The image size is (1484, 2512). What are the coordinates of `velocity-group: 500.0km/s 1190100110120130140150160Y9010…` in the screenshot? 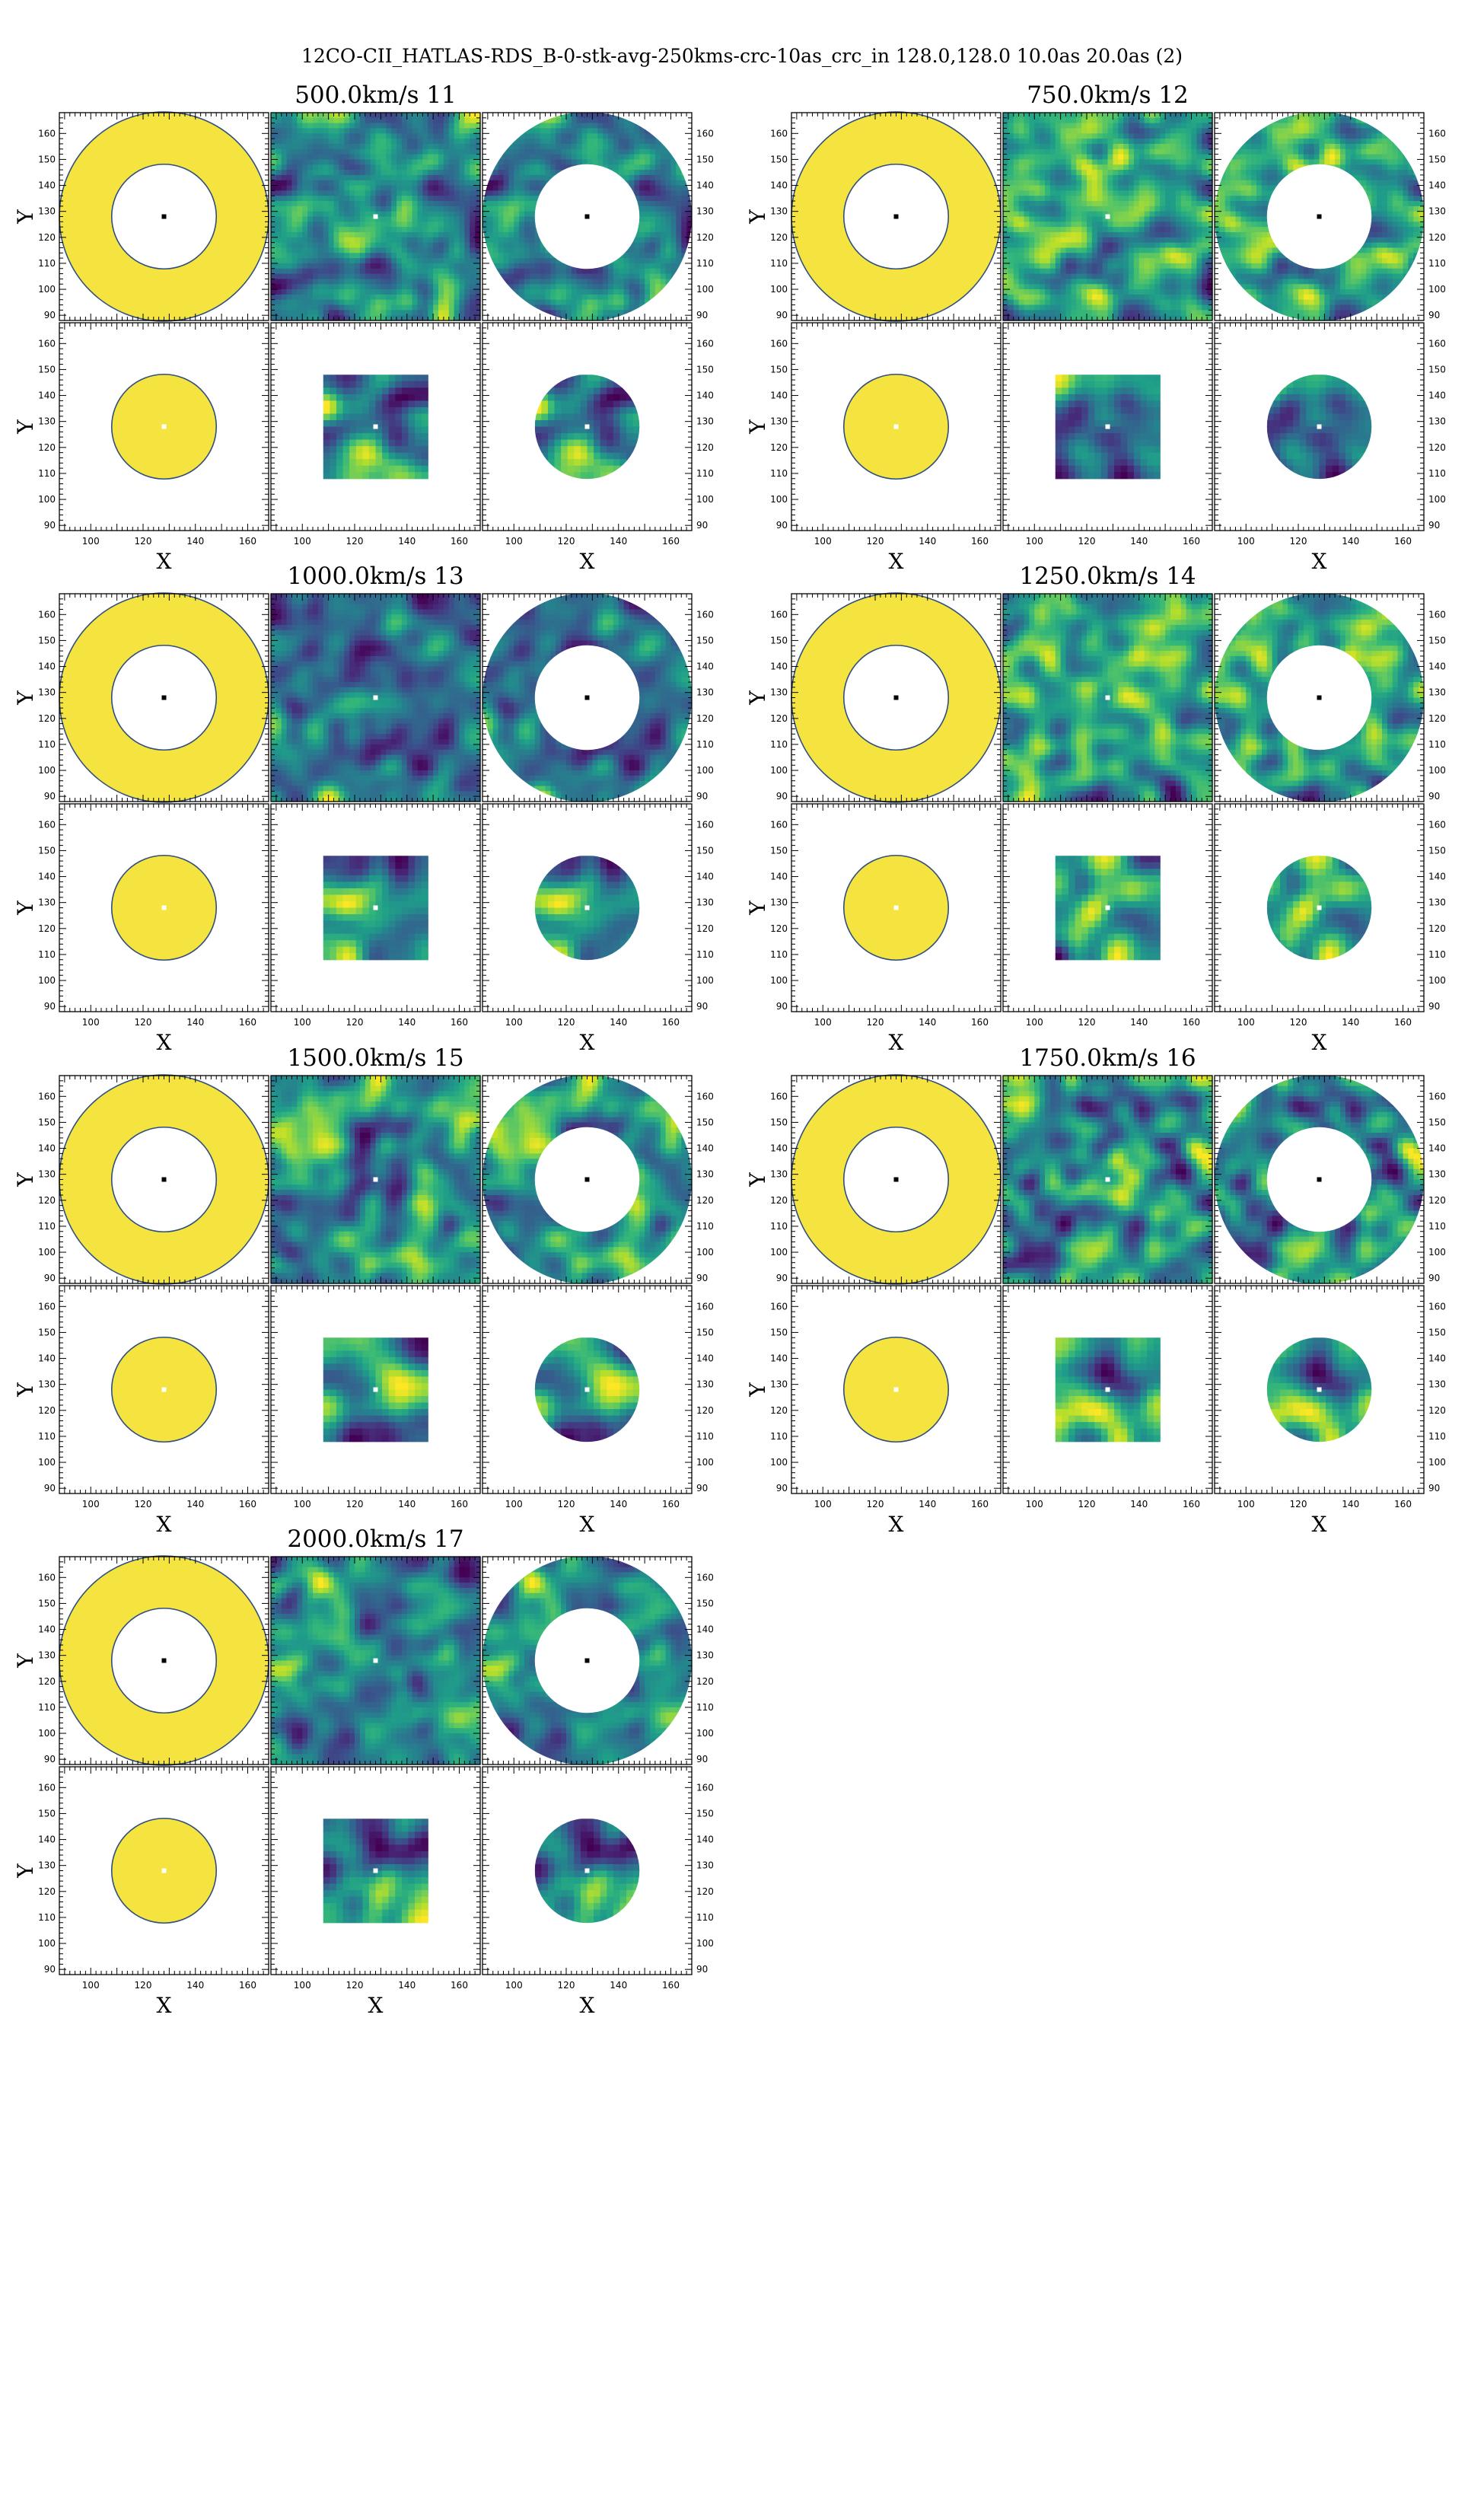 It's located at (363, 327).